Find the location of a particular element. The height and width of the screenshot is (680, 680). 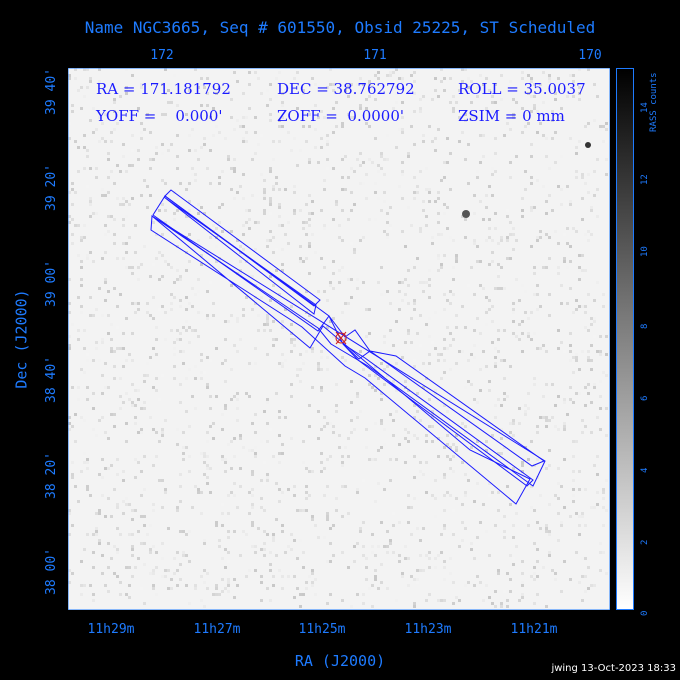

top-tick-label: 172 is located at coordinates (162, 55).